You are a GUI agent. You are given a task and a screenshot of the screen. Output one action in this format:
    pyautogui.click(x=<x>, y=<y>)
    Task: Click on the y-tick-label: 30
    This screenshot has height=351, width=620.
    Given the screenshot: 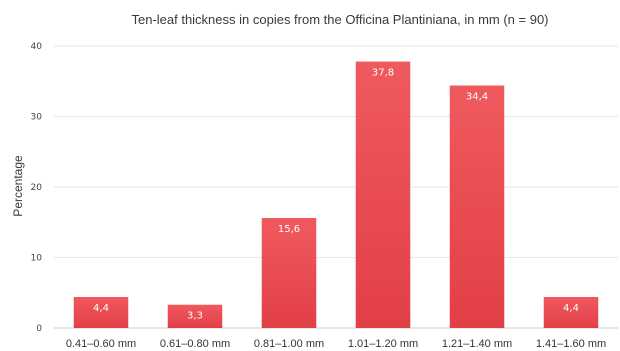 What is the action you would take?
    pyautogui.click(x=37, y=118)
    